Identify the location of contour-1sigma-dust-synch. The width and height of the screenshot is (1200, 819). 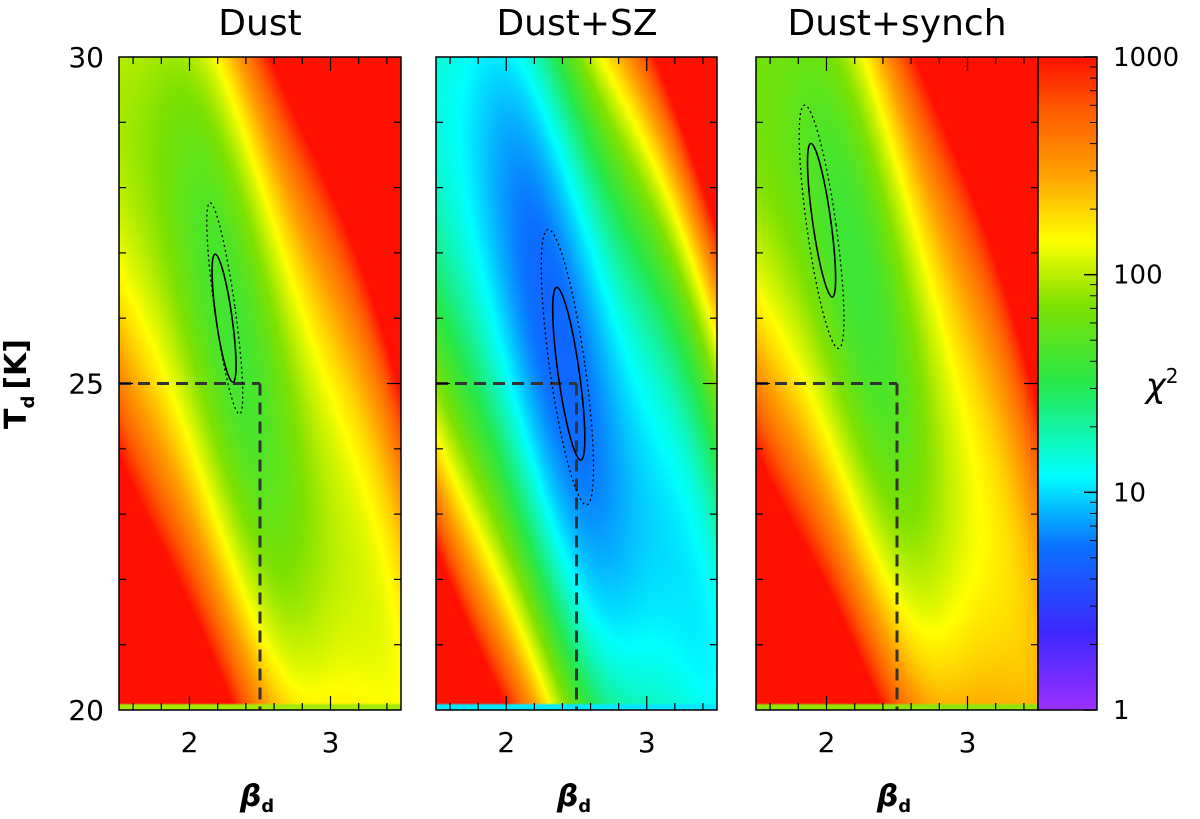
(821, 220).